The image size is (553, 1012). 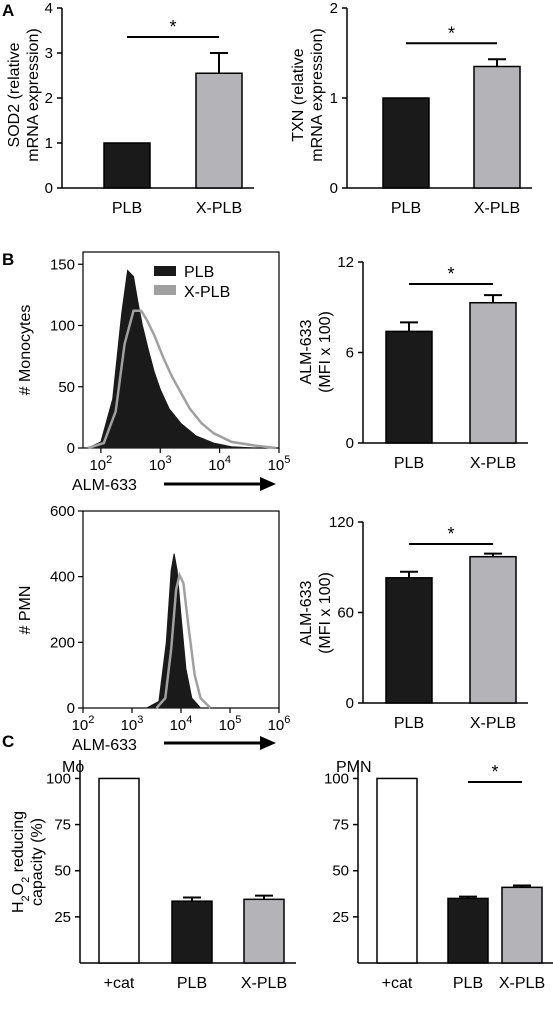 I want to click on bar-chart-b-pmn-bar: 0 60 120 PLB X-PLB * ALM-633 (MFI x 100), so click(x=413, y=623).